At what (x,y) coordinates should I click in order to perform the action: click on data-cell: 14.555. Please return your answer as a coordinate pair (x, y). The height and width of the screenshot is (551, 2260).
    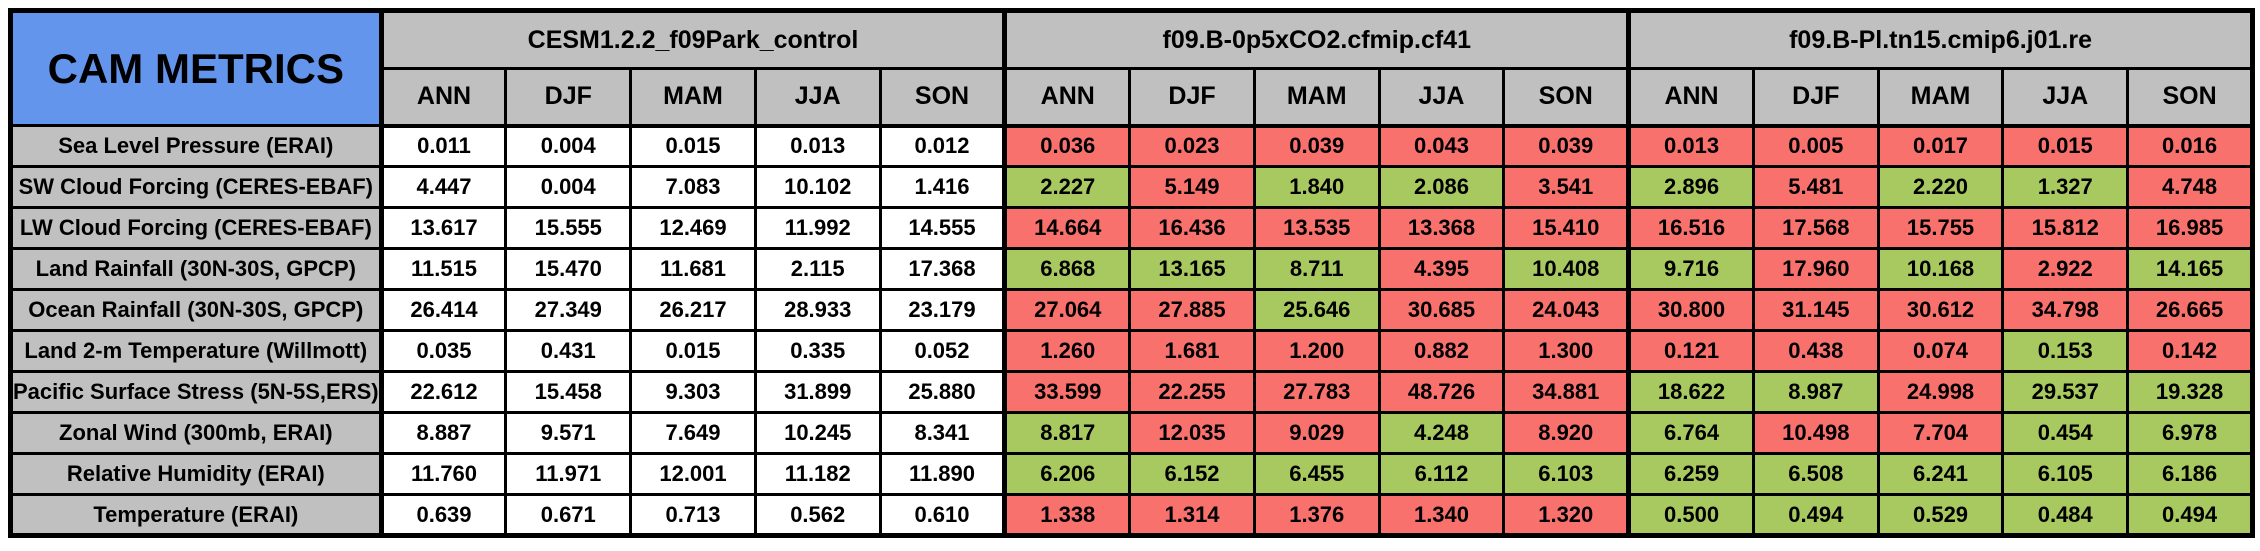
    Looking at the image, I should click on (942, 228).